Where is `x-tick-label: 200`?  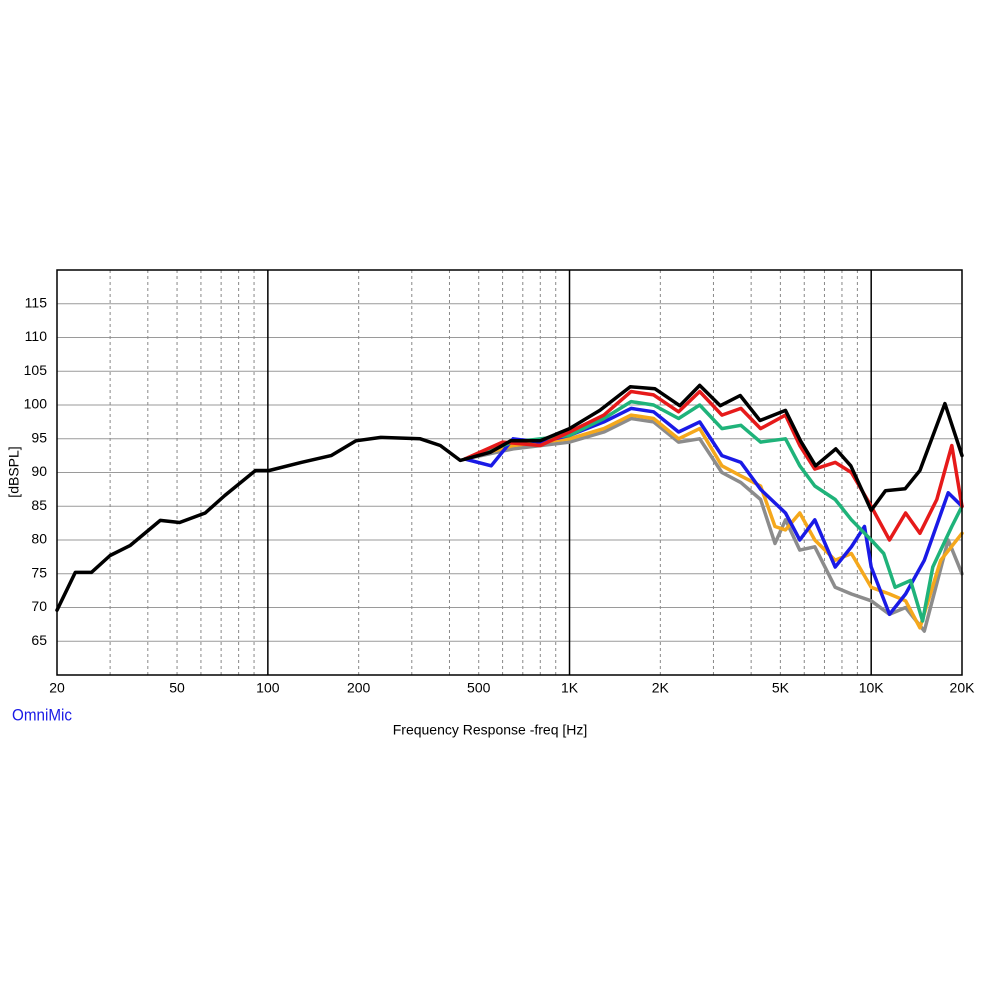 x-tick-label: 200 is located at coordinates (359, 688).